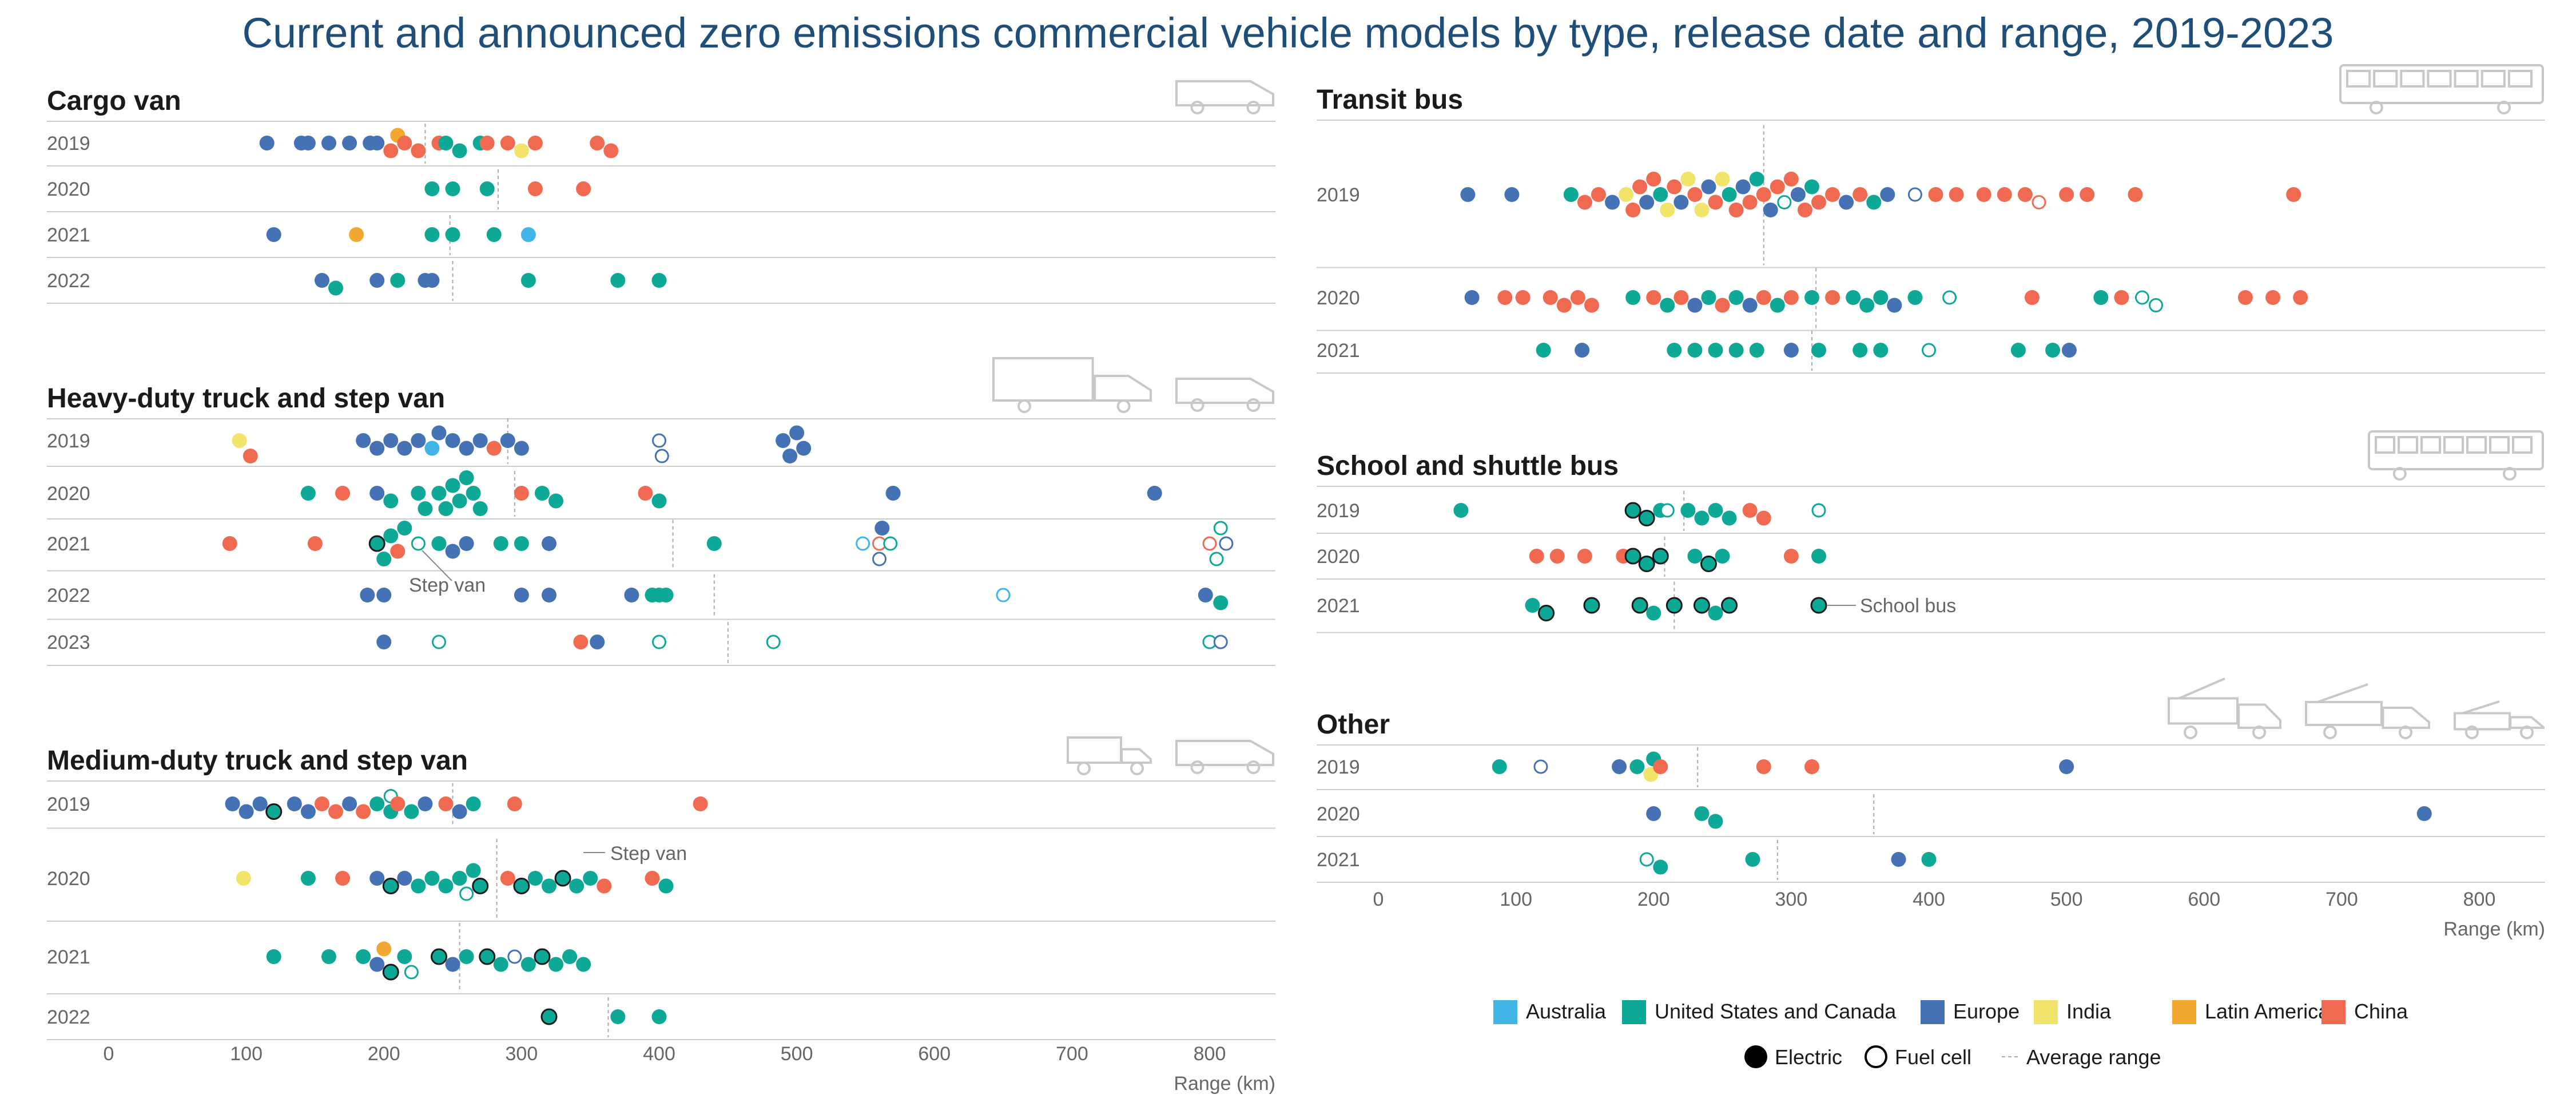 The height and width of the screenshot is (1118, 2576). I want to click on legend-label: Fuel cell, so click(1933, 1057).